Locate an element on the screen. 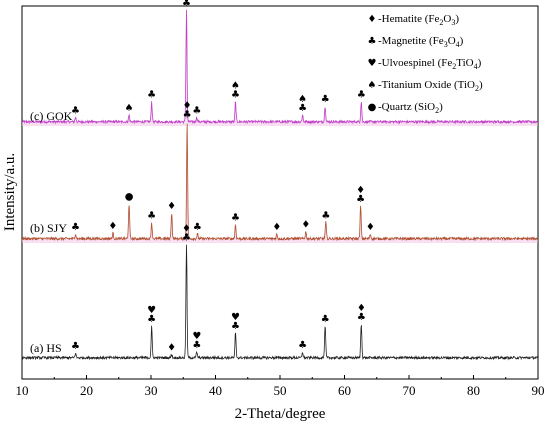  x-tick-label: 80 is located at coordinates (473, 390).